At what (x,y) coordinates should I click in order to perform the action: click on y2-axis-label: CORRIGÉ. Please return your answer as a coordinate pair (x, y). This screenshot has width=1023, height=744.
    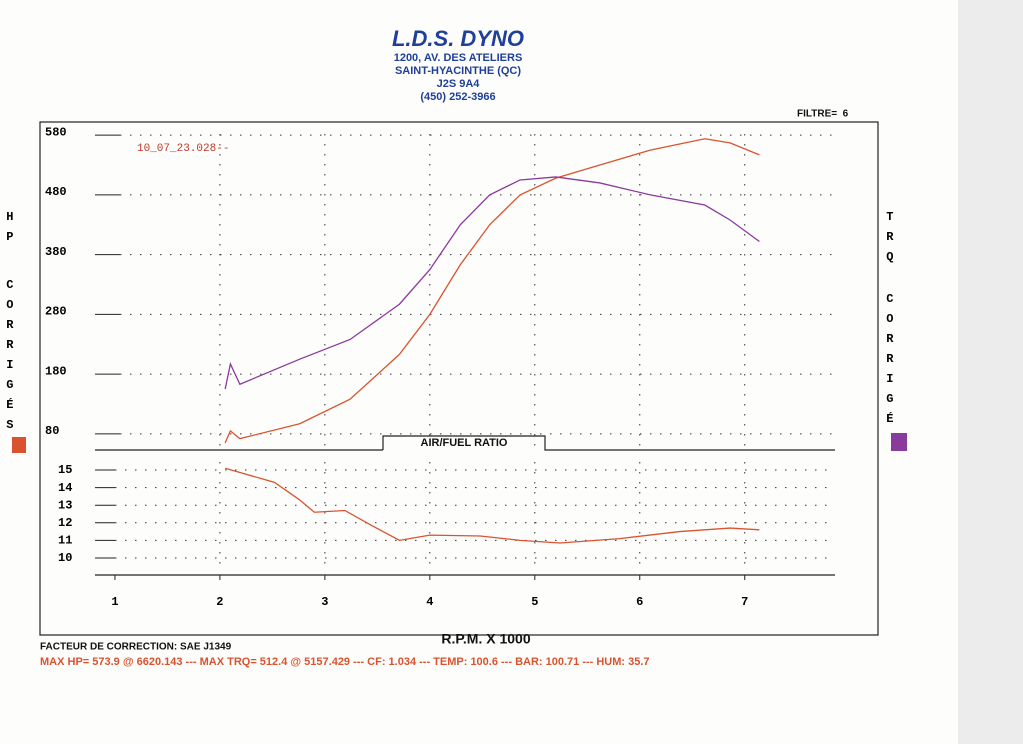
    Looking at the image, I should click on (890, 362).